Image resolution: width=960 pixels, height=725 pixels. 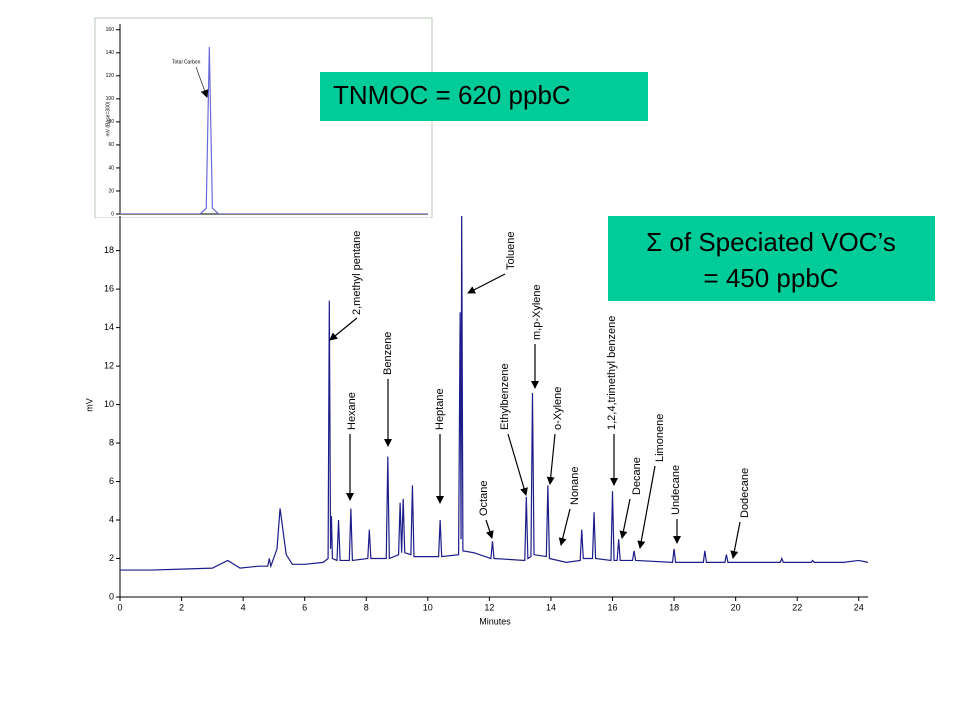 What do you see at coordinates (111, 191) in the screenshot?
I see `y-tick-label: 20` at bounding box center [111, 191].